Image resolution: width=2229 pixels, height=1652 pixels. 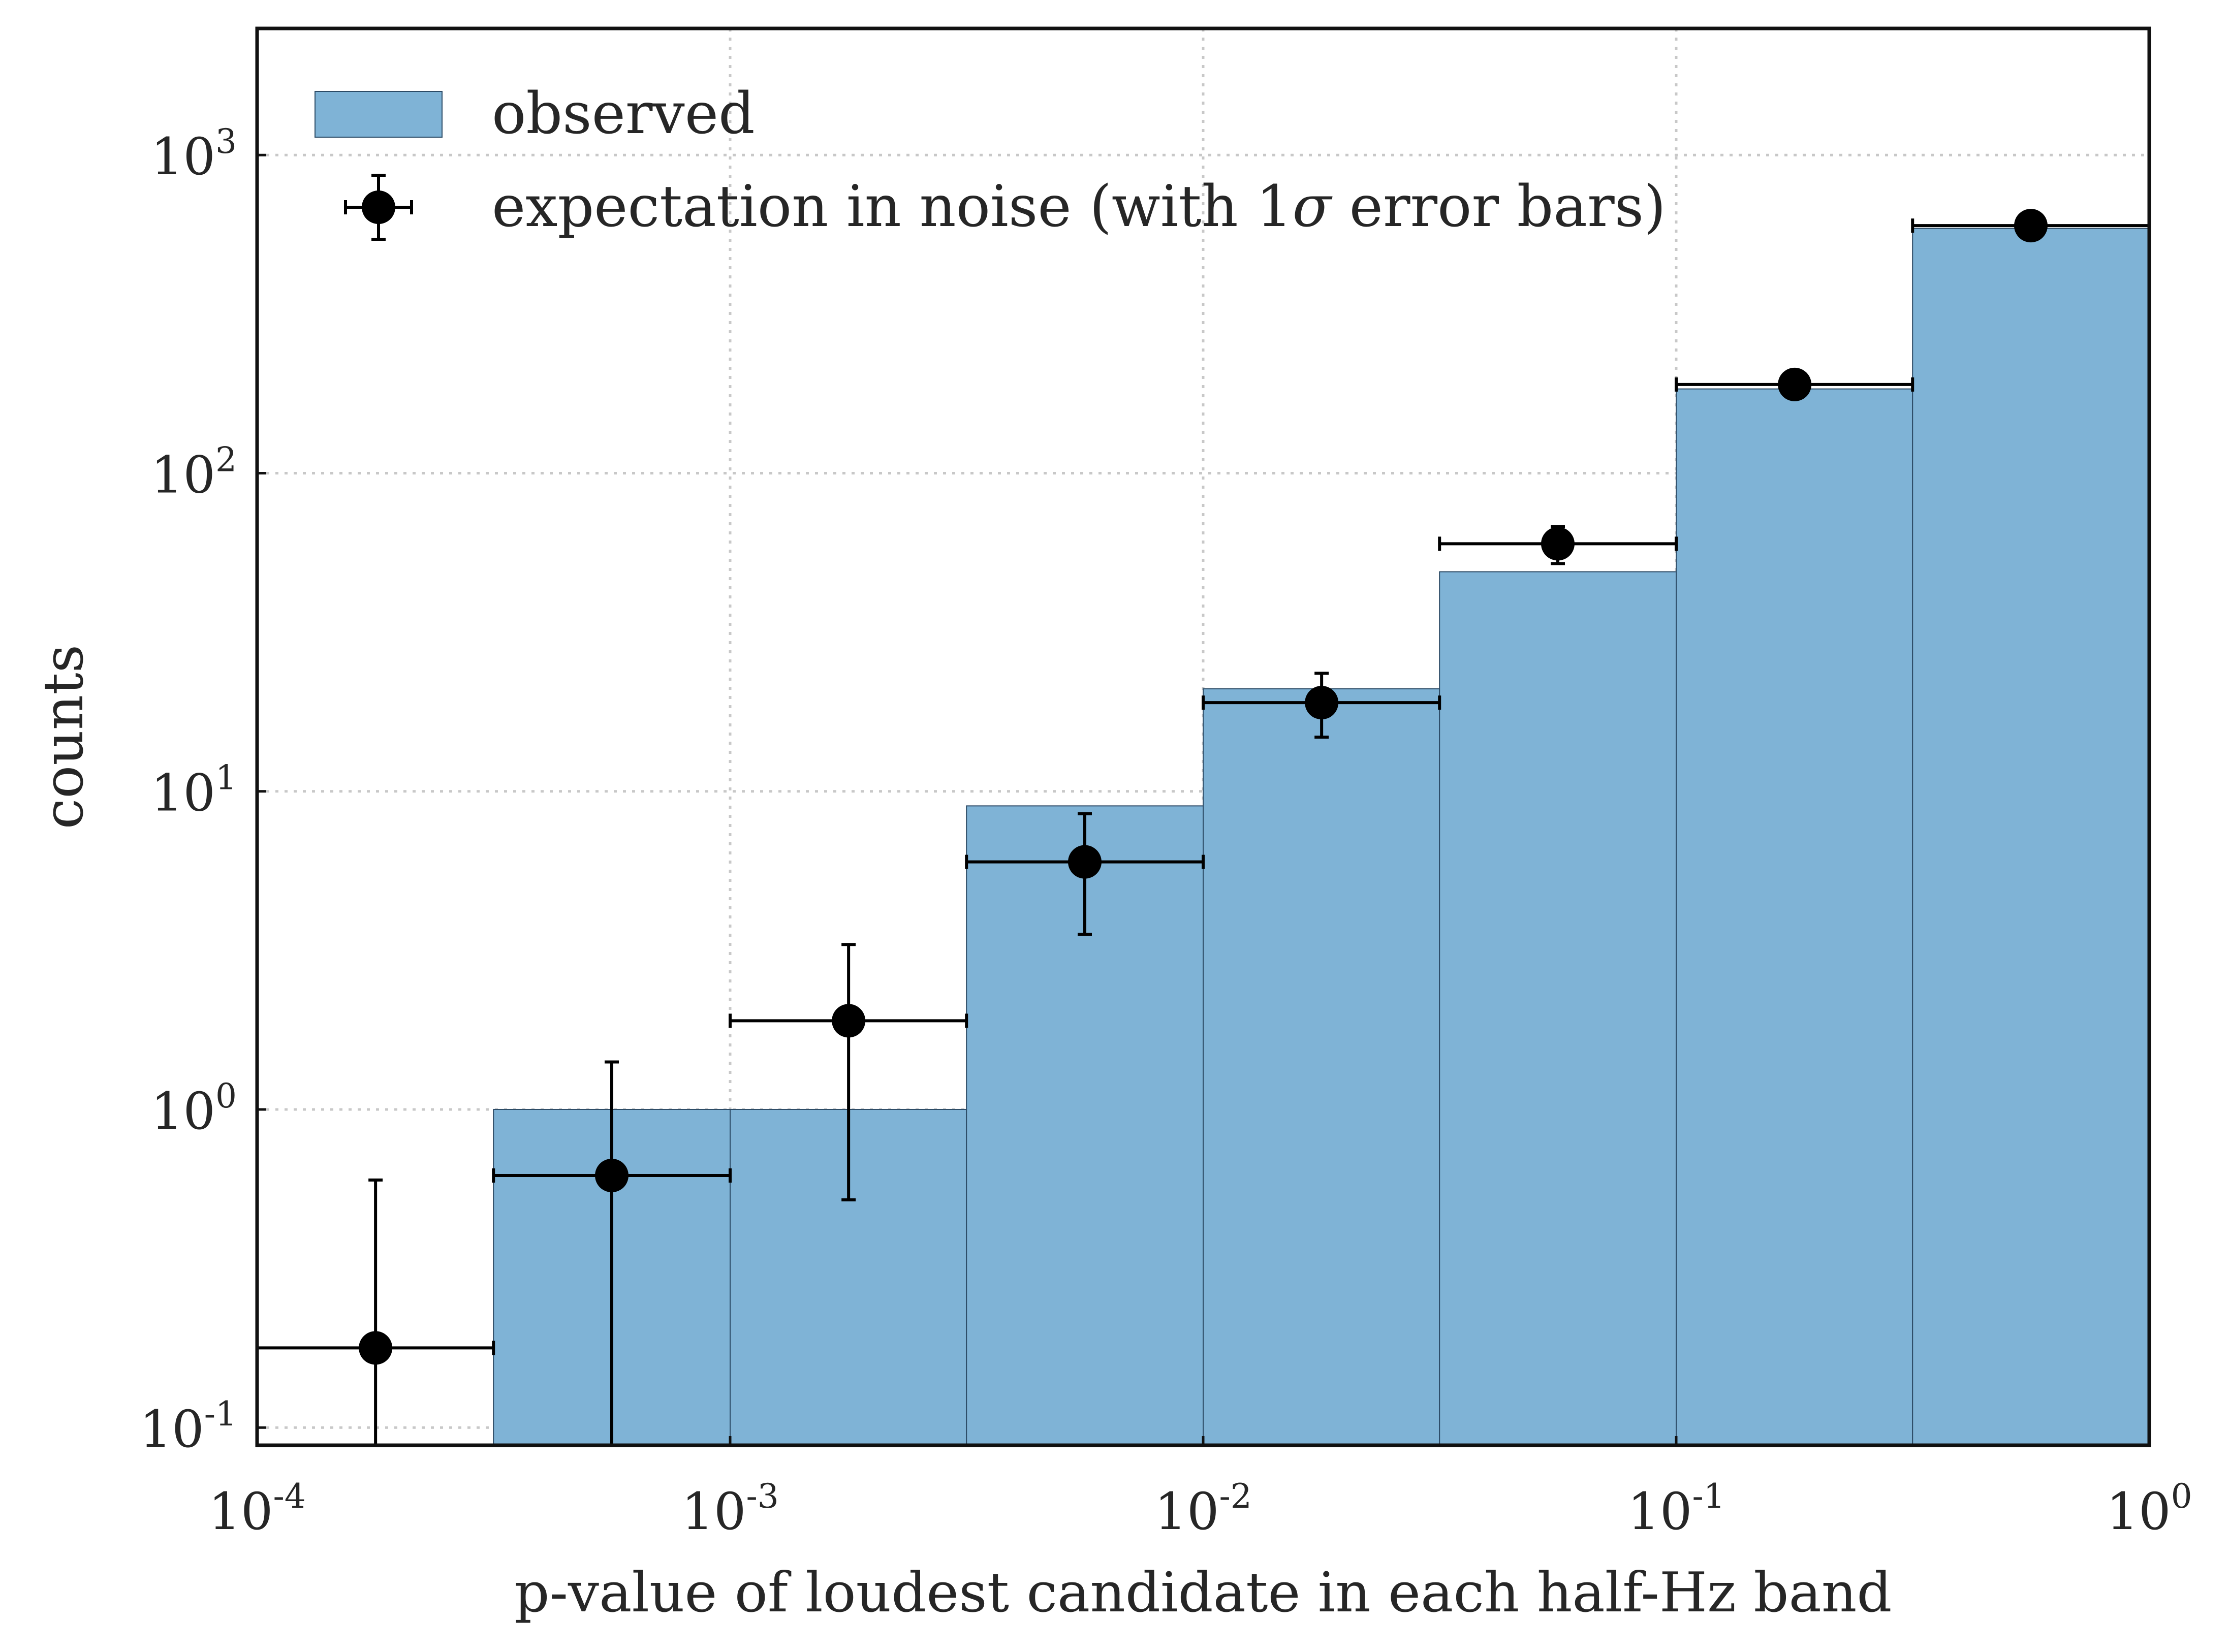 What do you see at coordinates (220, 1414) in the screenshot?
I see `y-tick-label-exponent: -1` at bounding box center [220, 1414].